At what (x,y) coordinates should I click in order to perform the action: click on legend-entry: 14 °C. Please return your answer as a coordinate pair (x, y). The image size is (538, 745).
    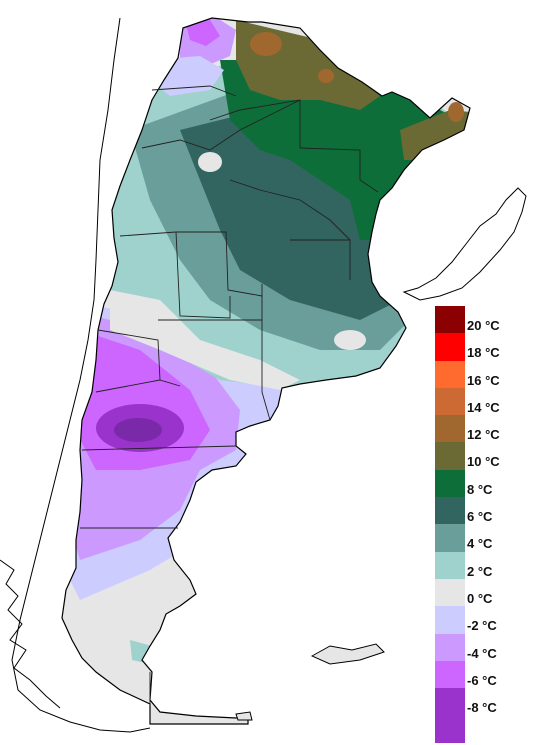
    Looking at the image, I should click on (481, 401).